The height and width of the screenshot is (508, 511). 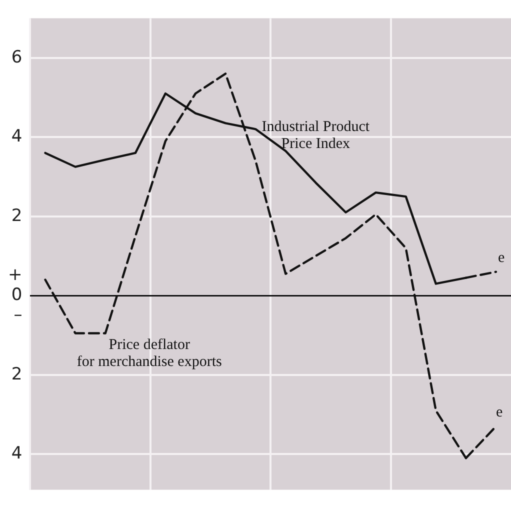 I want to click on y-tick-label: –, so click(x=18, y=314).